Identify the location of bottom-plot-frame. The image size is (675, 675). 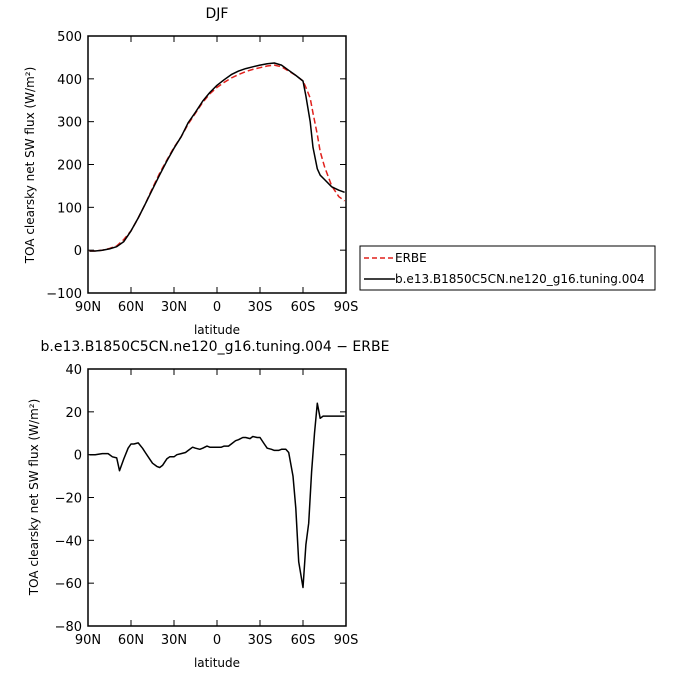
(217, 497).